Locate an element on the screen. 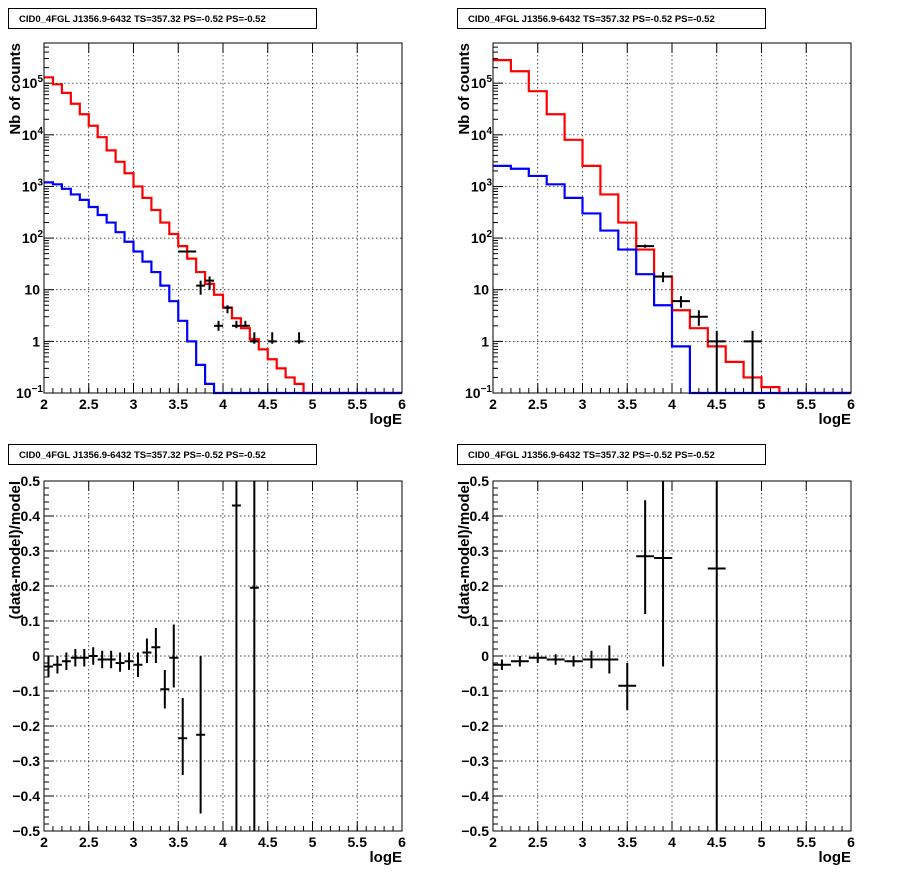 This screenshot has height=875, width=898. y-axis-label: Nb of counts is located at coordinates (15, 89).